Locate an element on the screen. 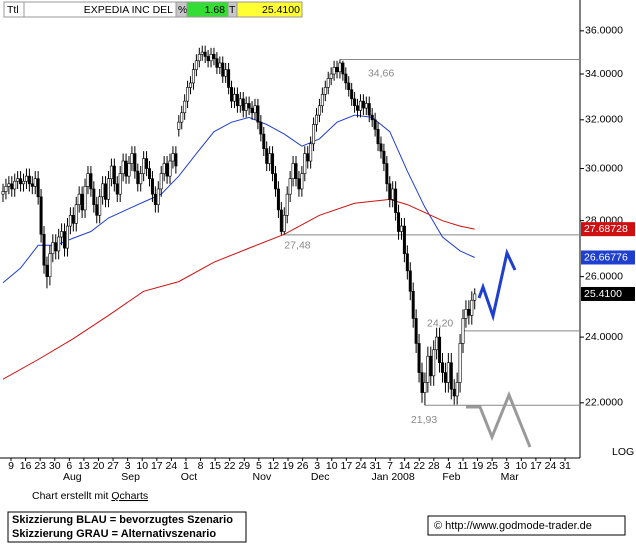 This screenshot has width=636, height=551. x-tick-label: 3 is located at coordinates (128, 466).